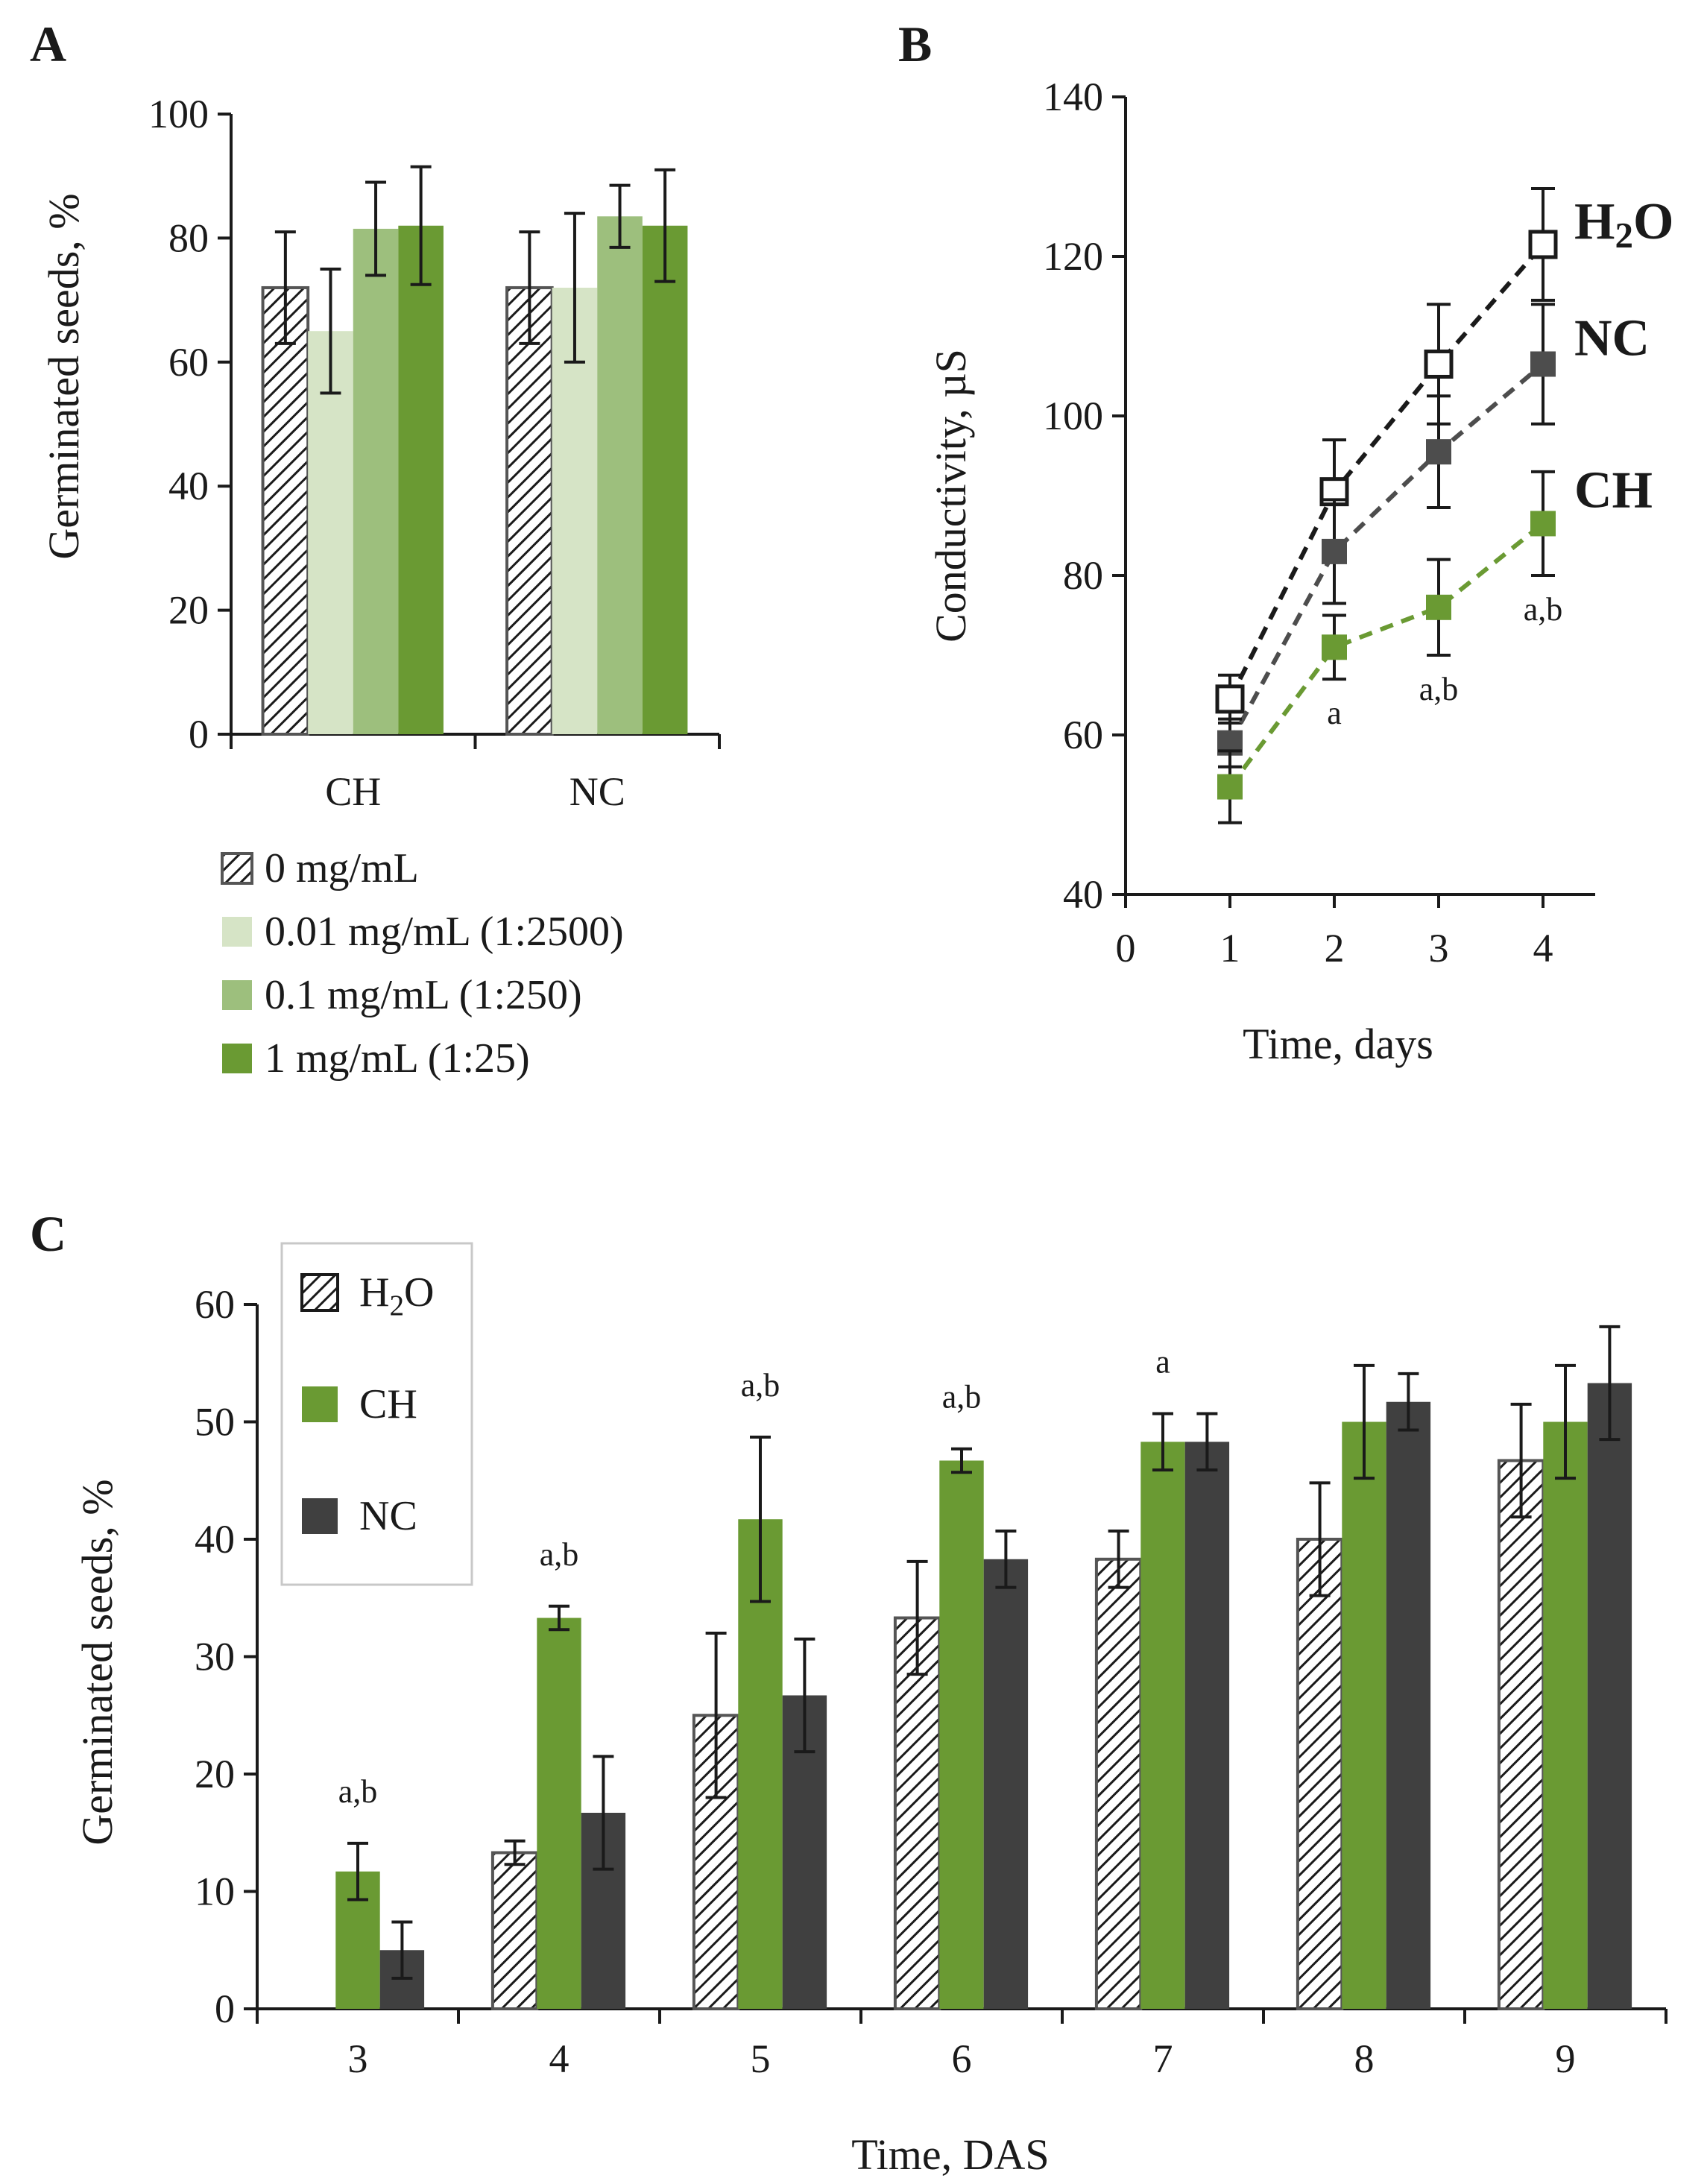 The width and height of the screenshot is (1707, 2184). What do you see at coordinates (48, 1233) in the screenshot?
I see `panel-c-letter: C` at bounding box center [48, 1233].